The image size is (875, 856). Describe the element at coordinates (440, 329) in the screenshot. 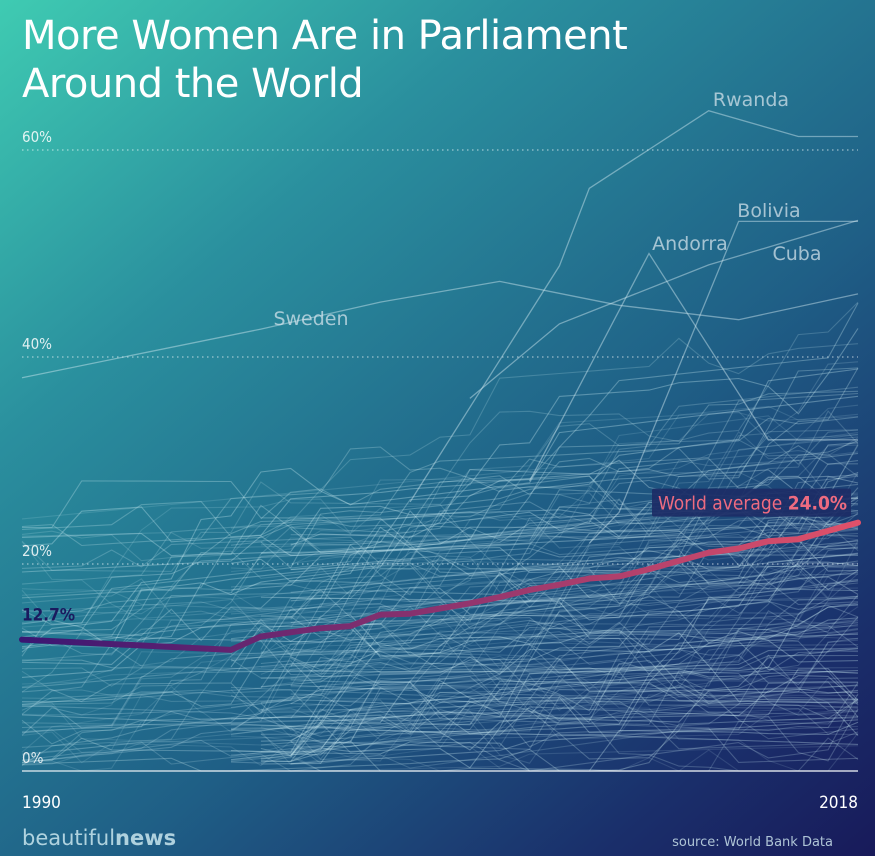

I see `country-line-sweden` at that location.